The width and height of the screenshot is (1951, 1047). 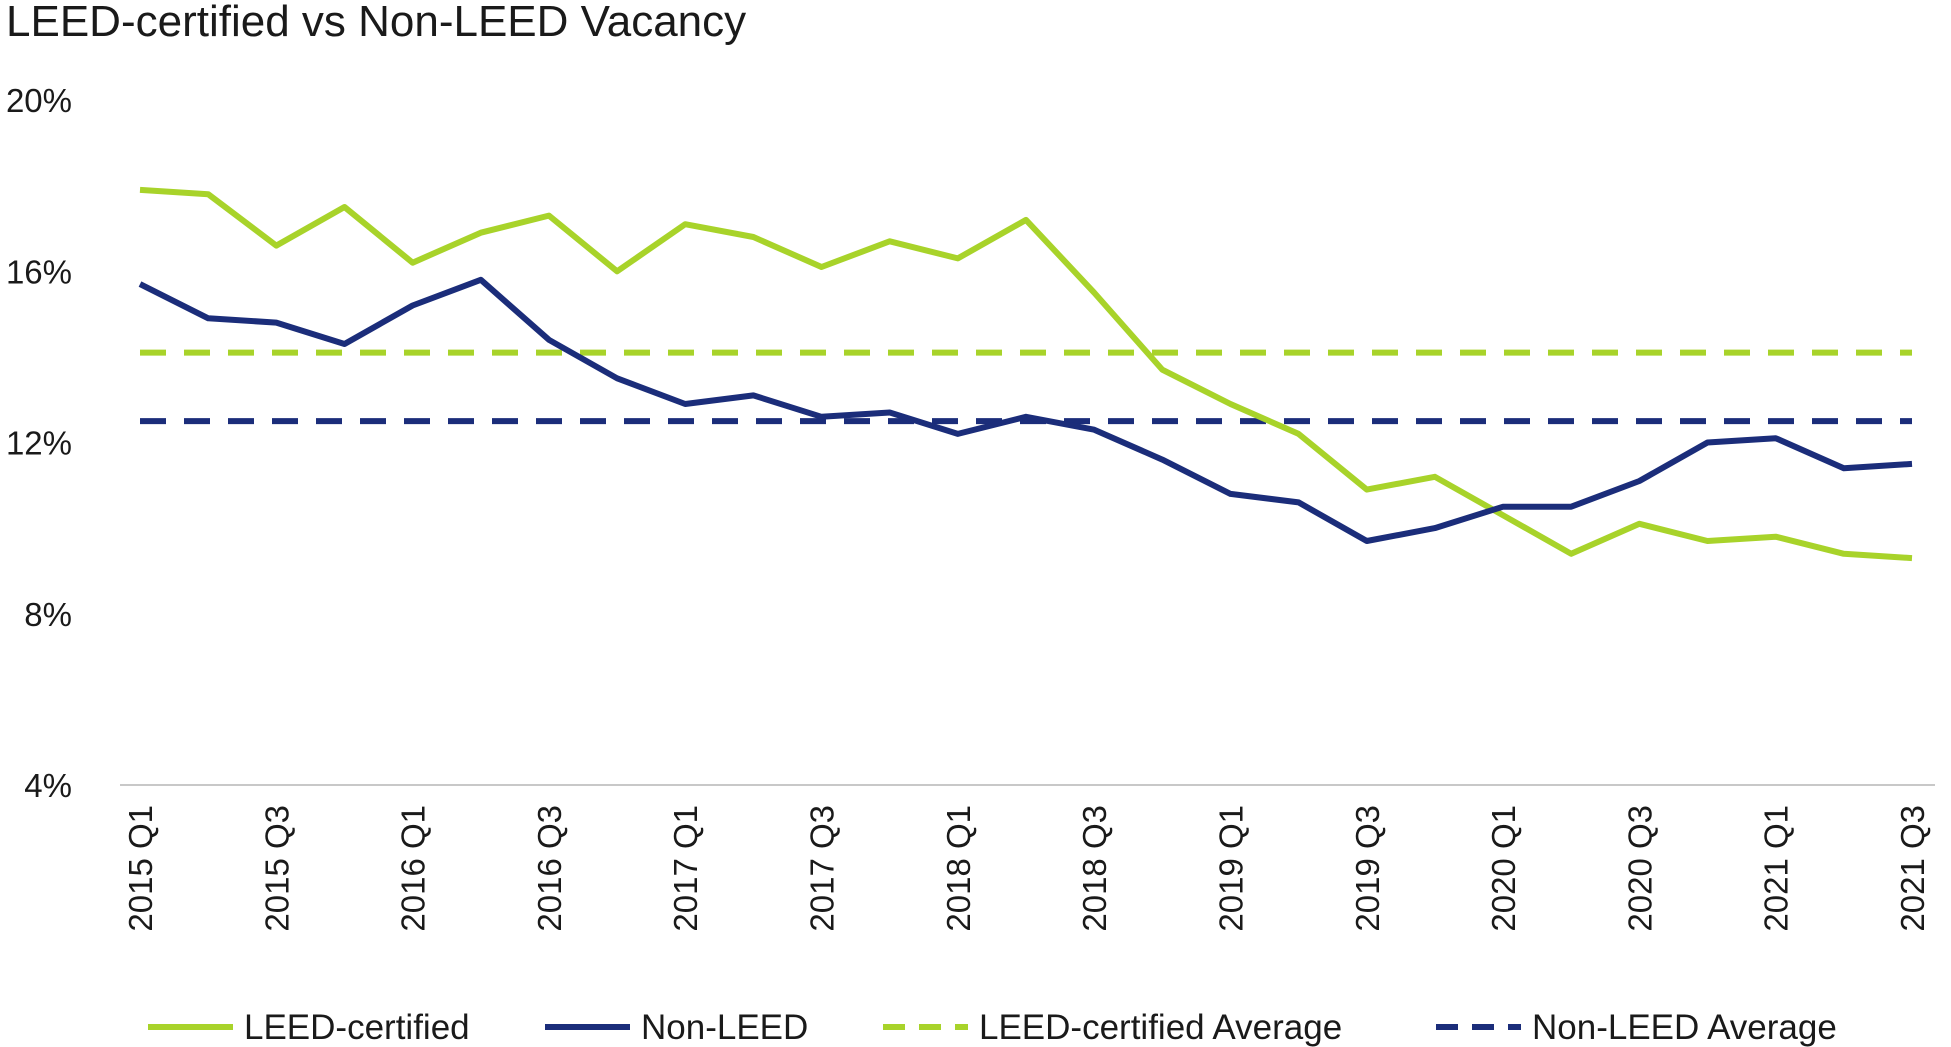 What do you see at coordinates (1367, 868) in the screenshot?
I see `x-tick-label: 2019 Q3` at bounding box center [1367, 868].